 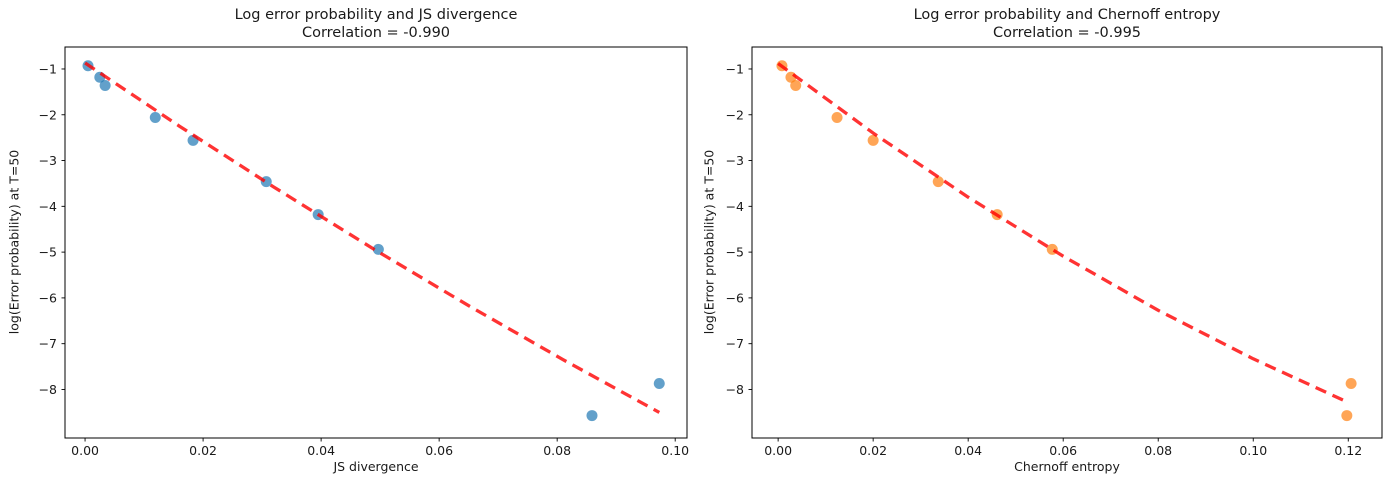 I want to click on chart-subtitle: Correlation = -0.995, so click(x=1067, y=33).